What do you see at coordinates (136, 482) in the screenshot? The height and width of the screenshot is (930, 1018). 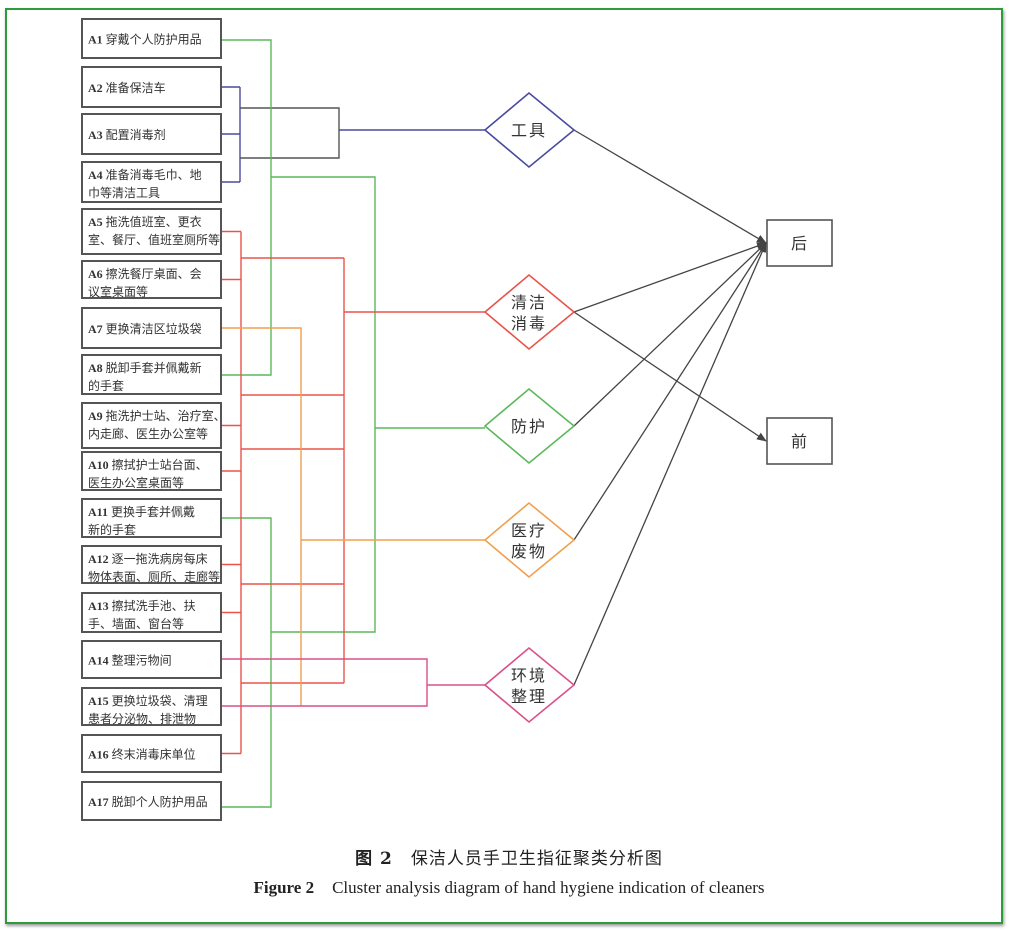 I see `item-label: 医生办公室桌面等` at bounding box center [136, 482].